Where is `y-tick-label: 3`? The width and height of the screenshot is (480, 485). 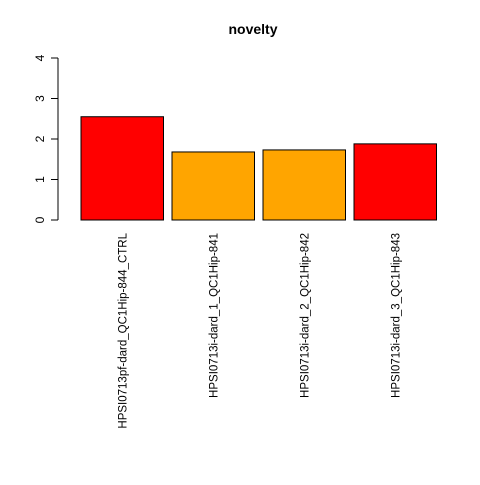
y-tick-label: 3 is located at coordinates (40, 98).